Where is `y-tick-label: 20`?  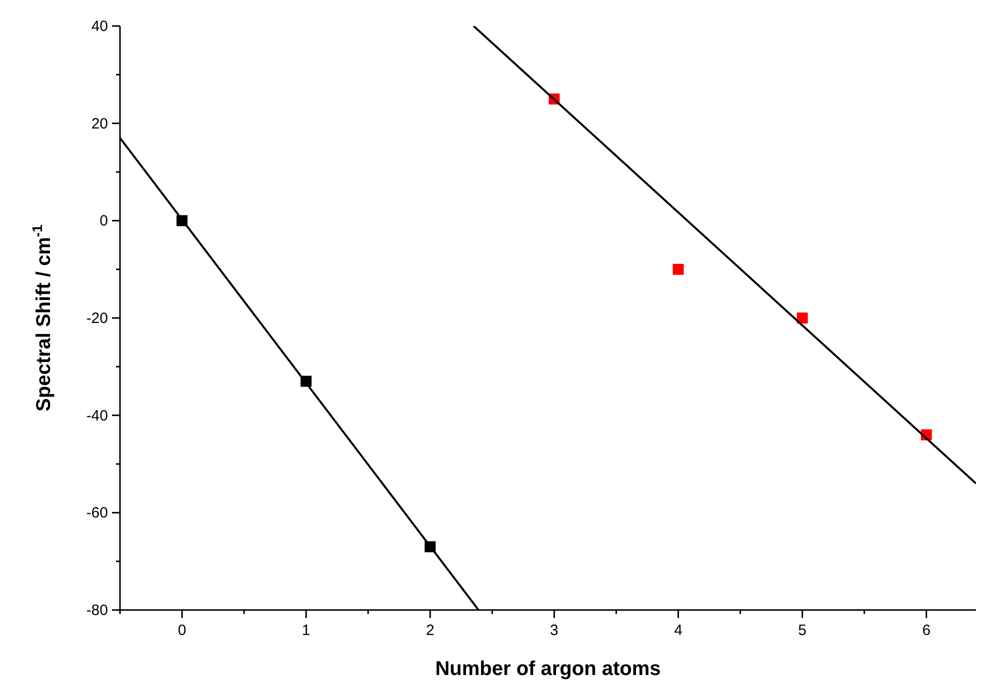 y-tick-label: 20 is located at coordinates (99, 123).